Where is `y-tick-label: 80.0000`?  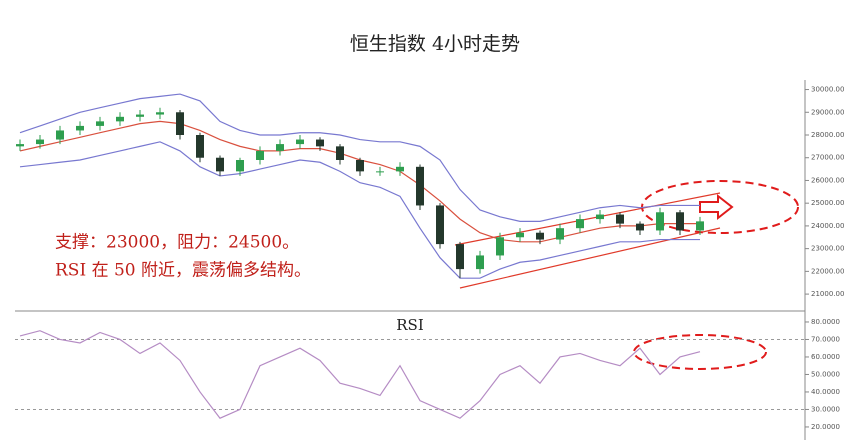 y-tick-label: 80.0000 is located at coordinates (825, 322).